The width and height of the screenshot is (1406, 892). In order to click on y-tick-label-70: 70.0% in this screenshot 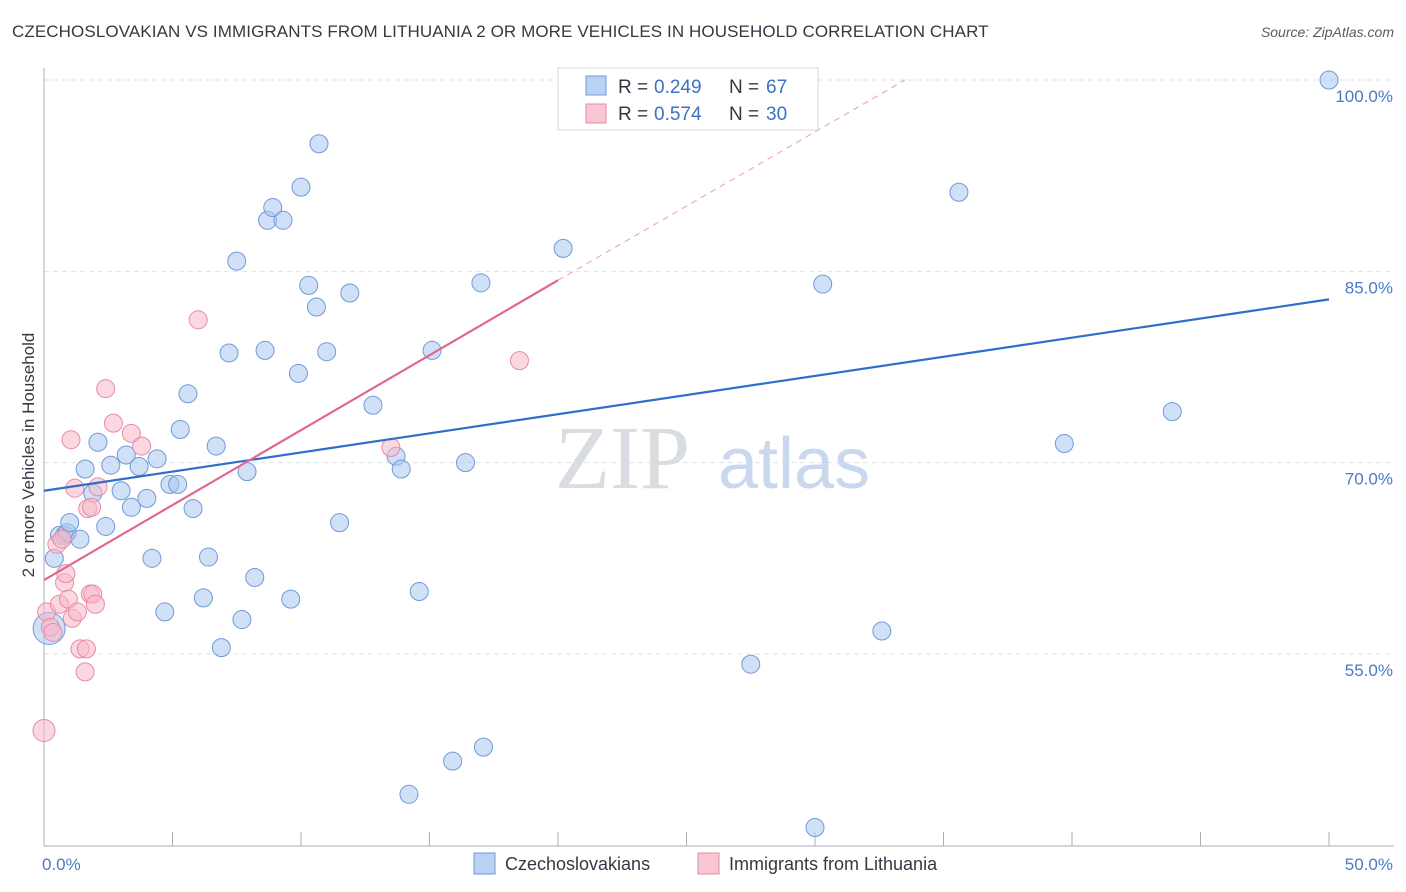, I will do `click(1369, 479)`.